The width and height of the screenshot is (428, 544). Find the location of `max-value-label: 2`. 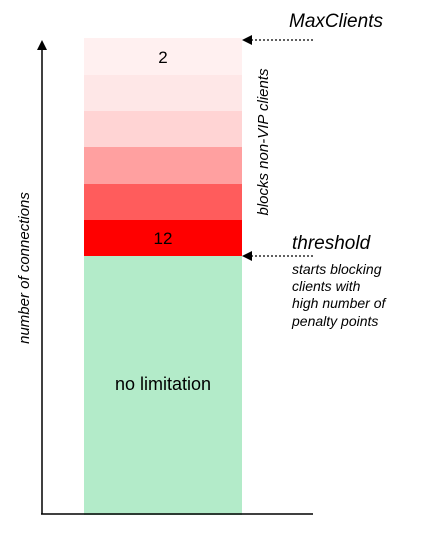

max-value-label: 2 is located at coordinates (162, 57).